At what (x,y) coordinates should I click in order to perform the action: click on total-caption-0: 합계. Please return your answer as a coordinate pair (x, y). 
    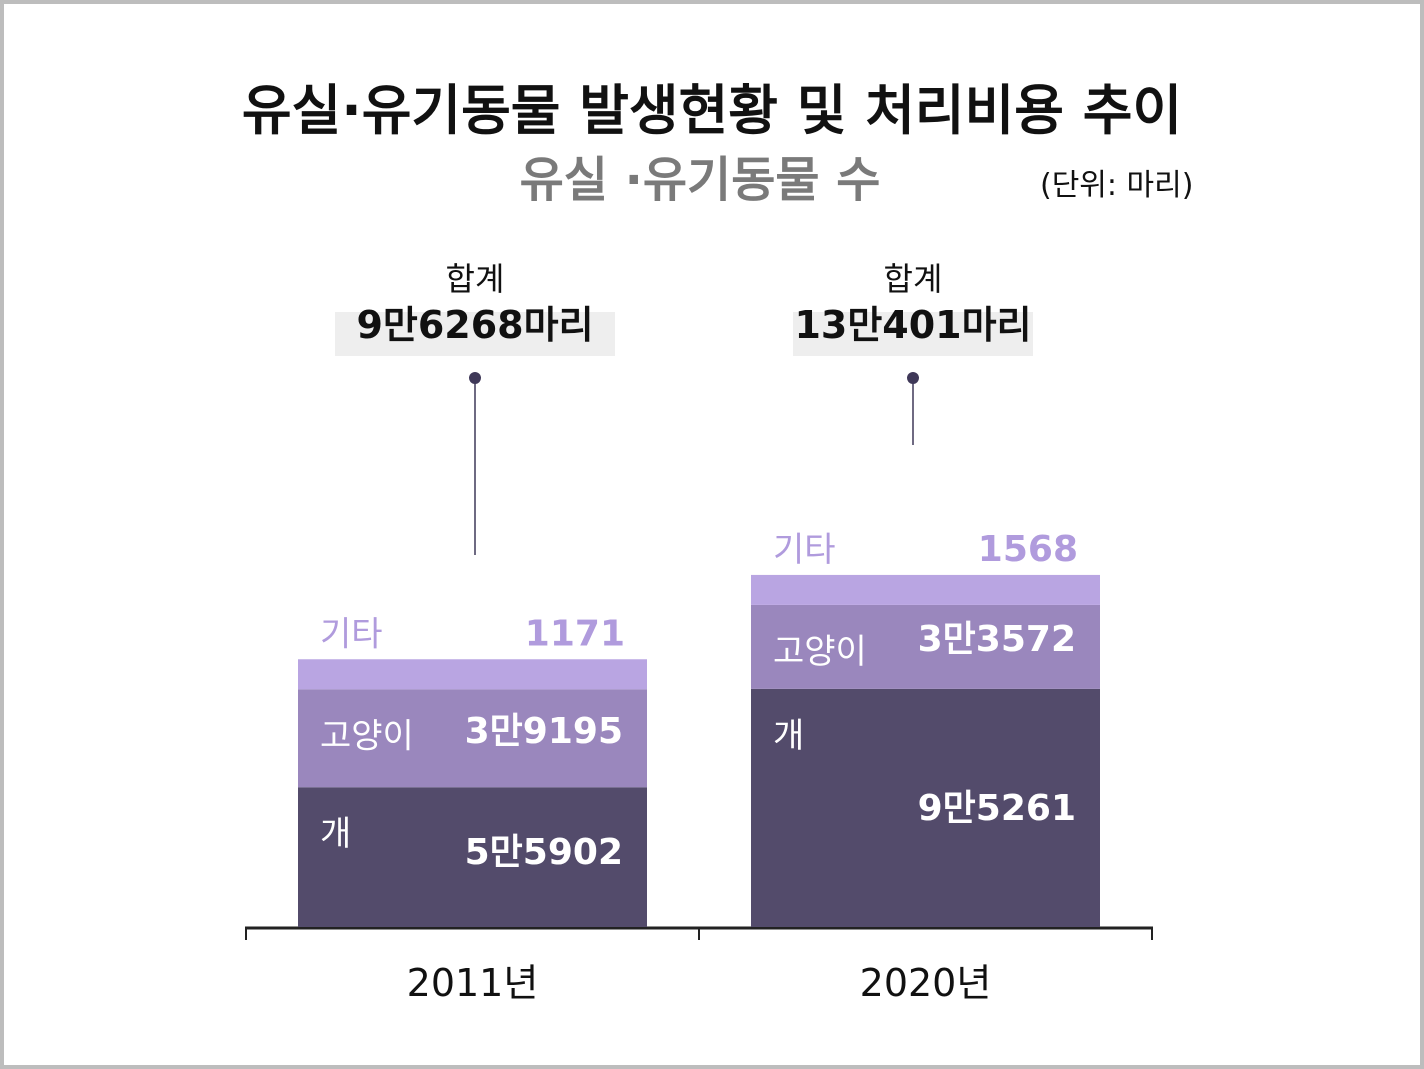
    Looking at the image, I should click on (475, 279).